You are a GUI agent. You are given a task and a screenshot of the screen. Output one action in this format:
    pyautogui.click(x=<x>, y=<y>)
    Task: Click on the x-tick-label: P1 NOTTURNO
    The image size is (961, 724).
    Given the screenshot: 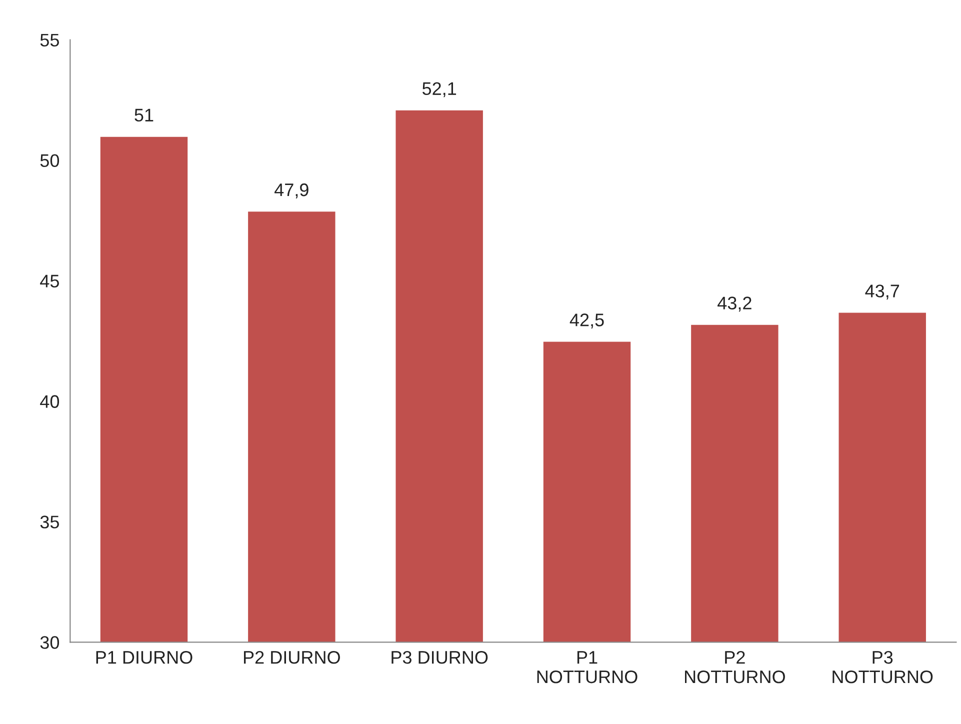 What is the action you would take?
    pyautogui.click(x=587, y=667)
    